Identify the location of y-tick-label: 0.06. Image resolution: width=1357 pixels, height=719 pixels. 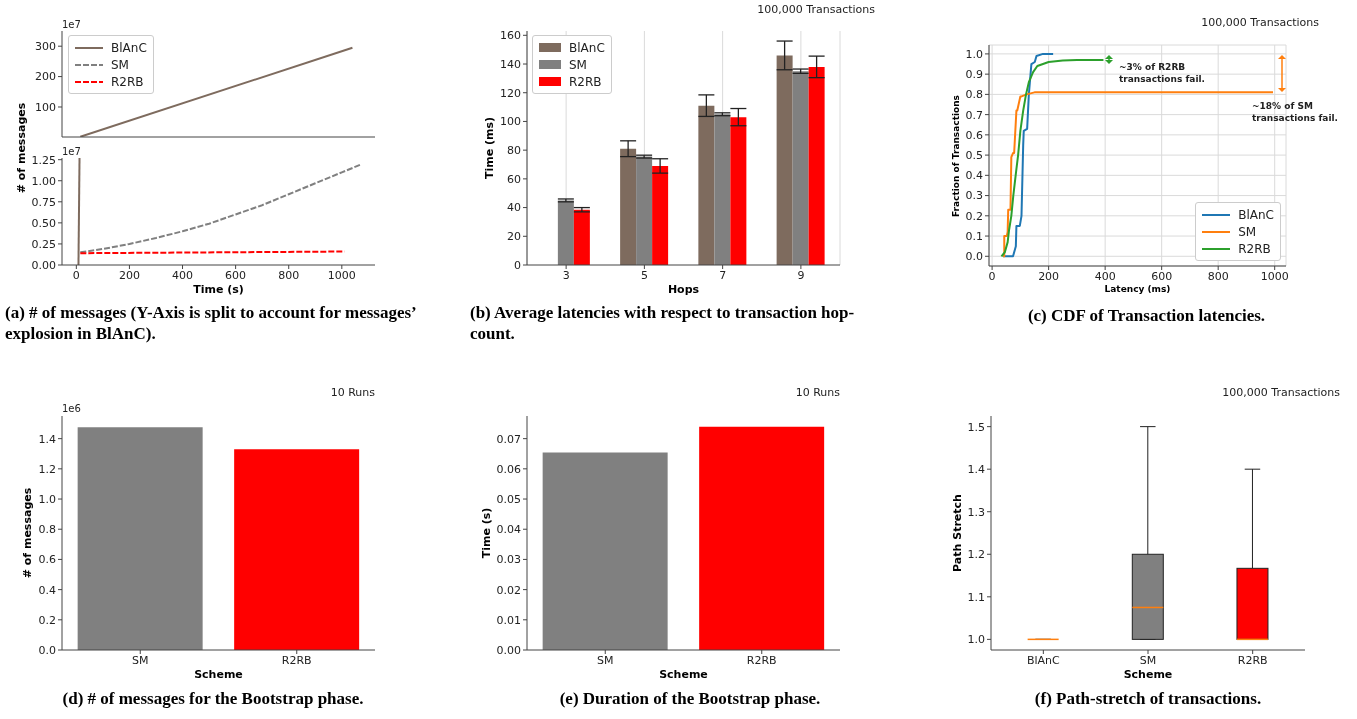
(508, 469).